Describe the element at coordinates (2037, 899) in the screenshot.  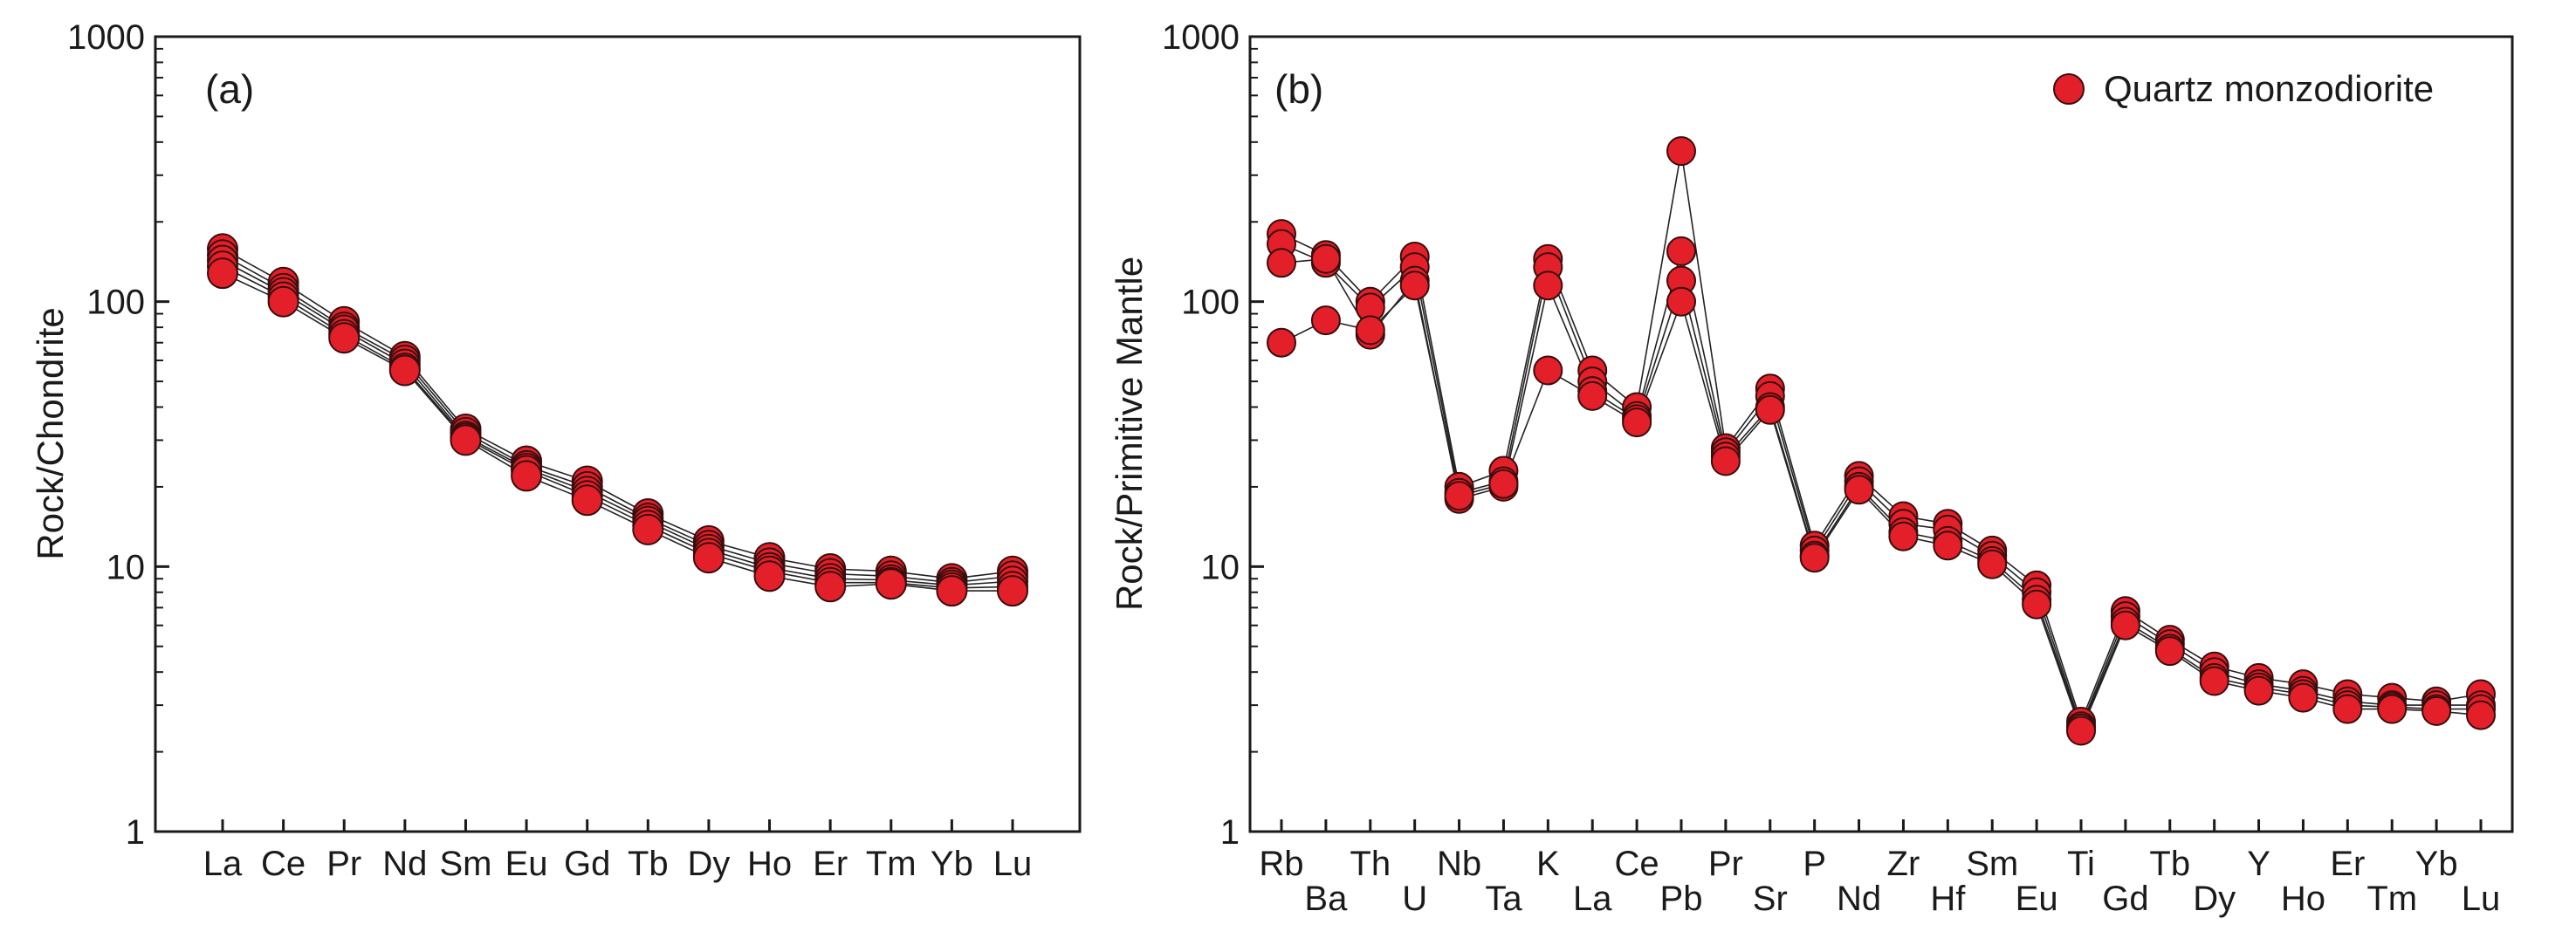
I see `x-tick-label: Eu` at that location.